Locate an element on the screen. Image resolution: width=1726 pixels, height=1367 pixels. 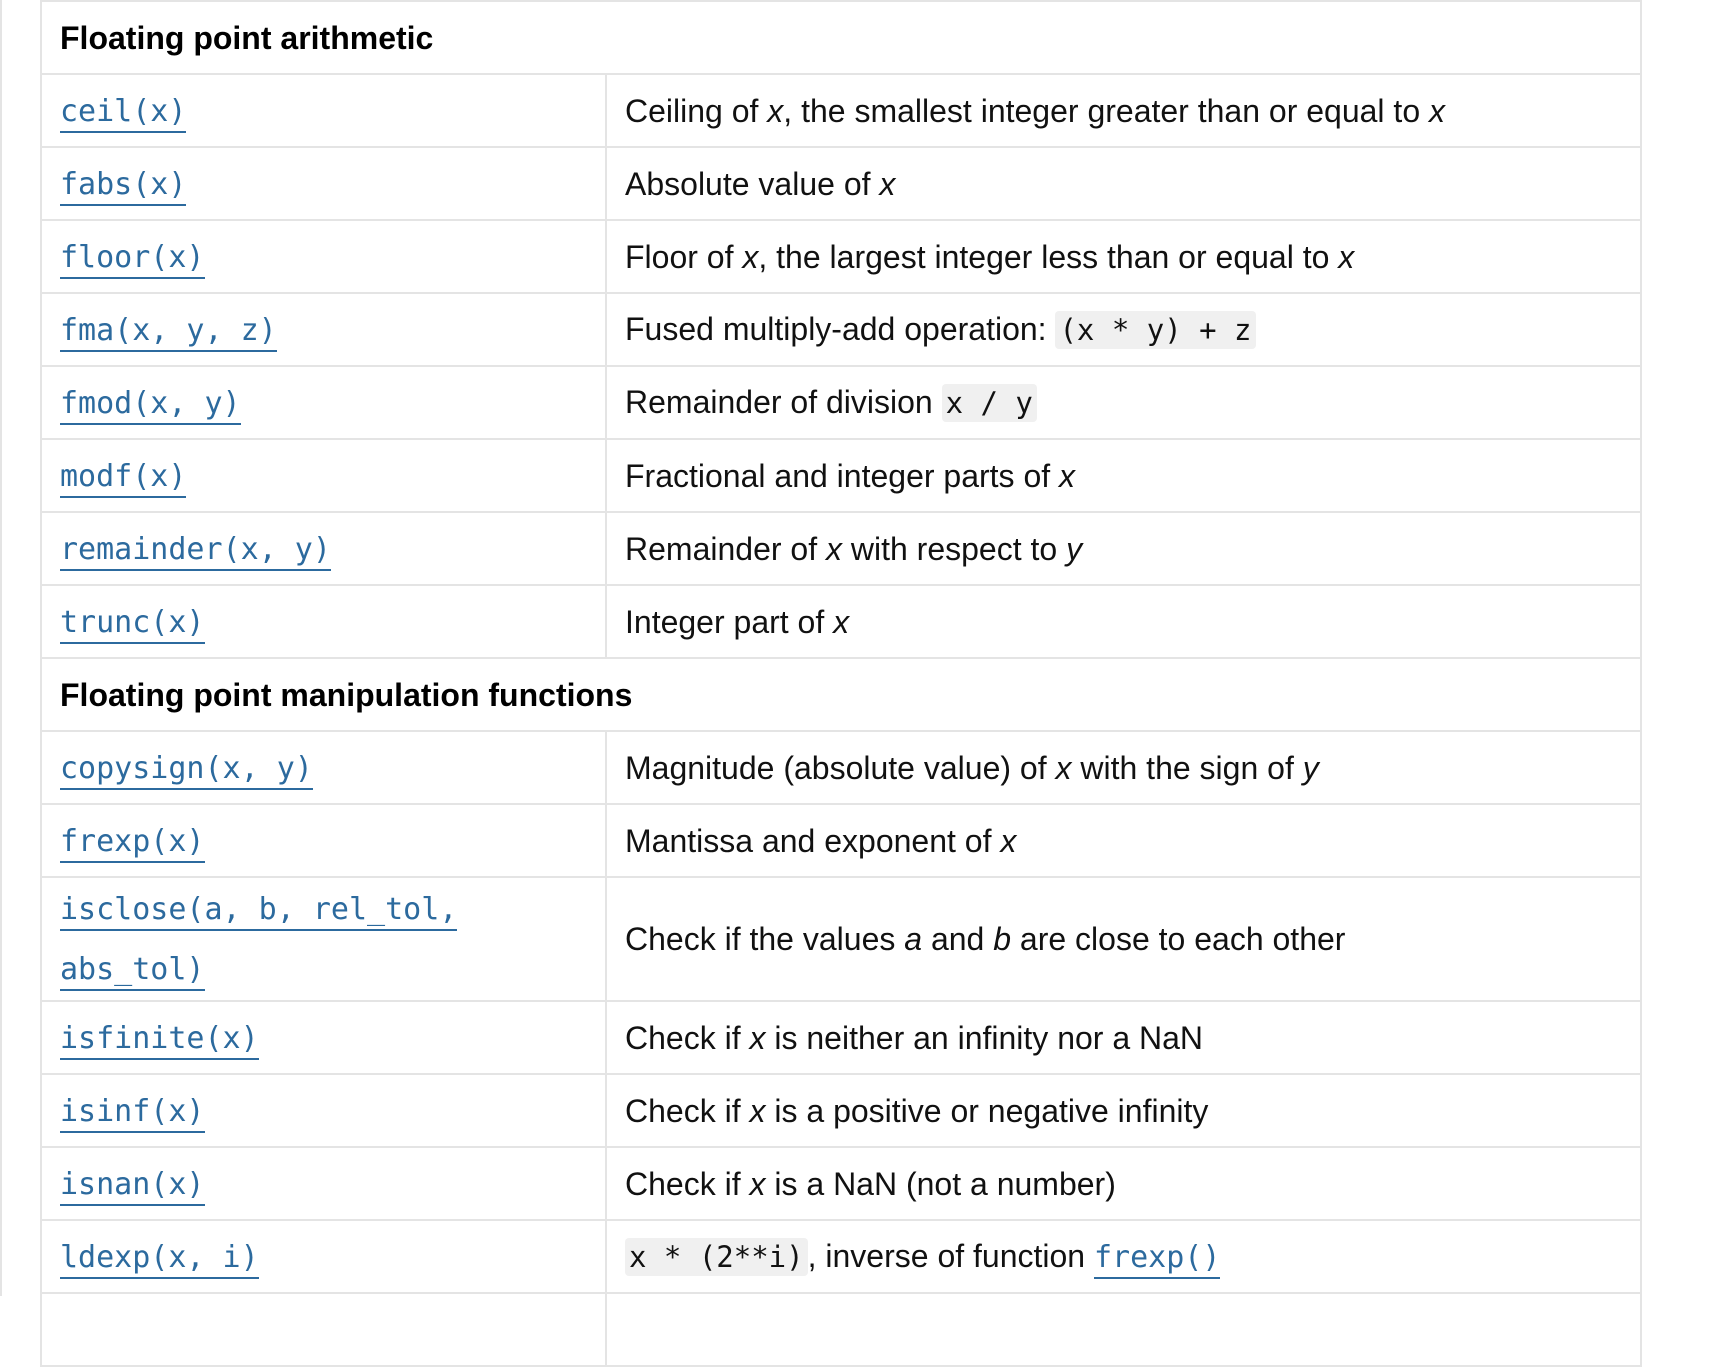
function-cell: frexp(x) is located at coordinates (323, 840).